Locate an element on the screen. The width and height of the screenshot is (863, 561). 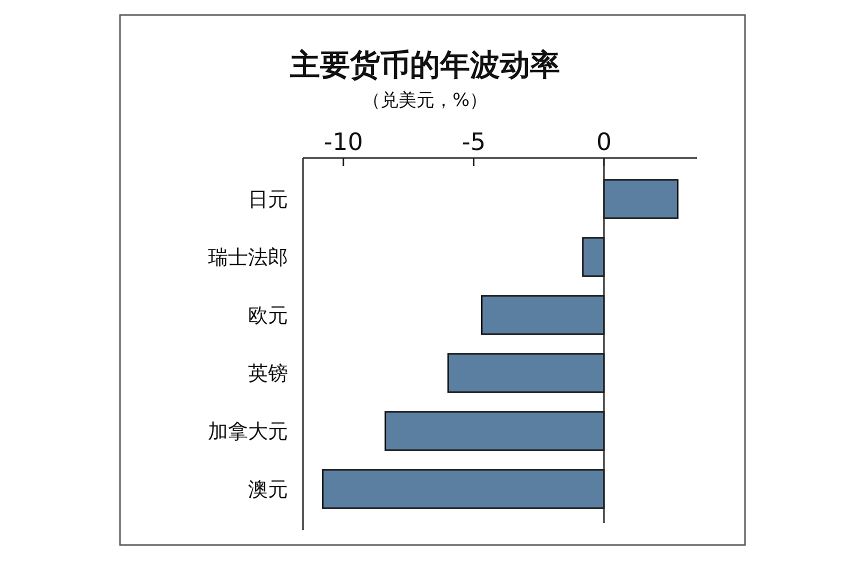
y-tick-label: 英镑 is located at coordinates (268, 373).